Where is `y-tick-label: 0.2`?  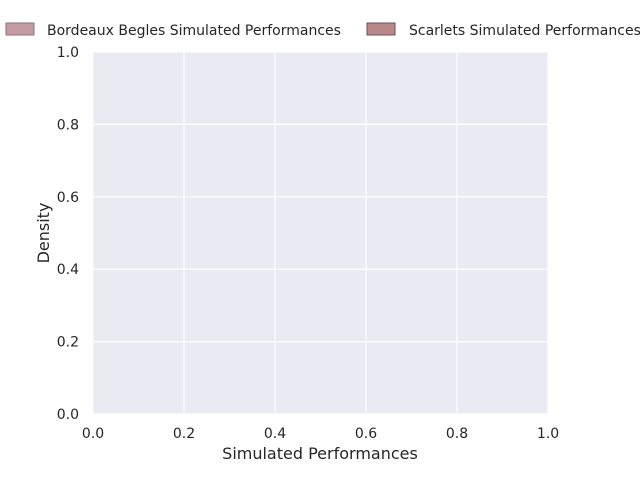
y-tick-label: 0.2 is located at coordinates (68, 343).